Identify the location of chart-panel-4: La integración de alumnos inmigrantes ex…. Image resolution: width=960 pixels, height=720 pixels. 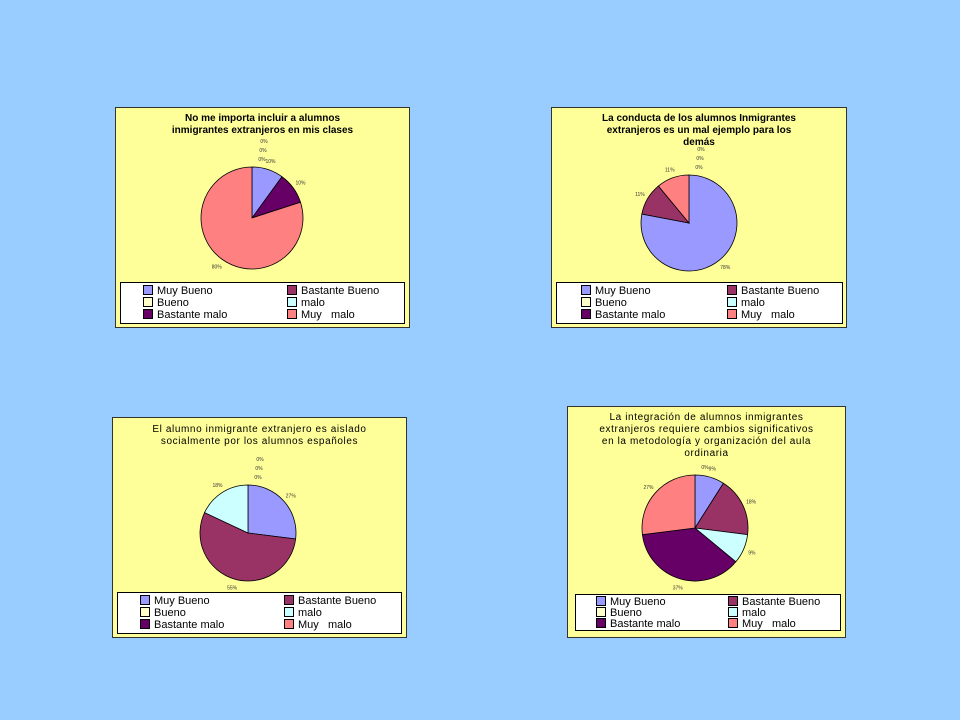
(706, 522).